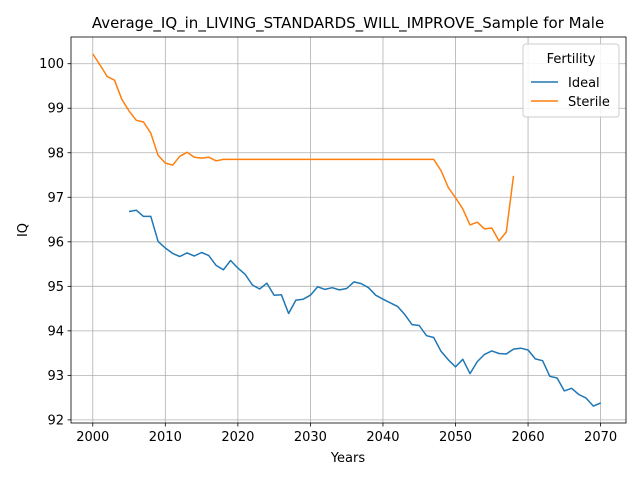 The height and width of the screenshot is (480, 640). What do you see at coordinates (348, 458) in the screenshot?
I see `x-axis-title: Years` at bounding box center [348, 458].